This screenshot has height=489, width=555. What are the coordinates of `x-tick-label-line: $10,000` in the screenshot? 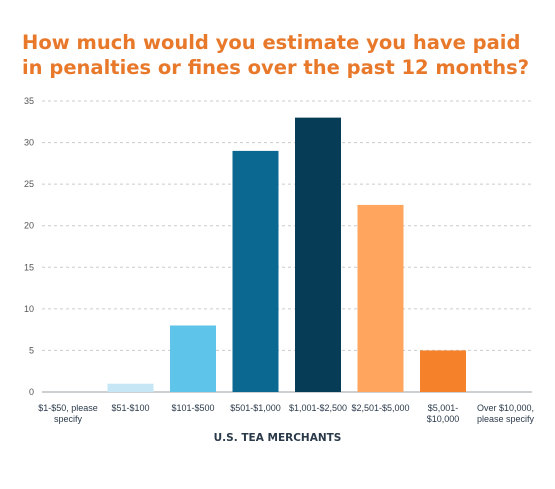 It's located at (443, 419).